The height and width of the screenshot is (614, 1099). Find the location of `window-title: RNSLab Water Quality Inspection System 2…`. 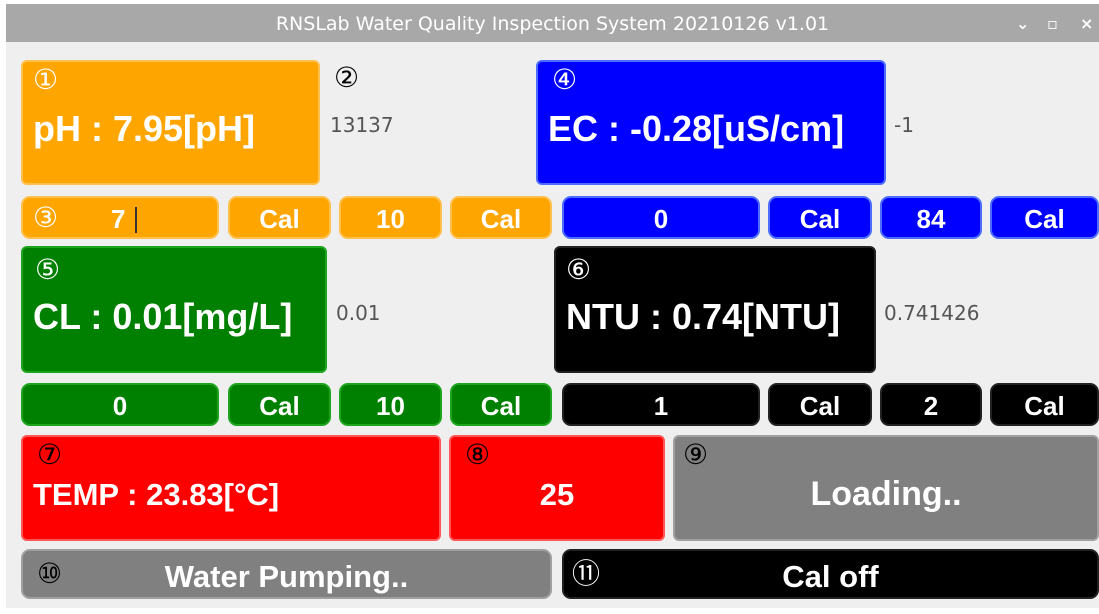

window-title: RNSLab Water Quality Inspection System 2… is located at coordinates (552, 24).